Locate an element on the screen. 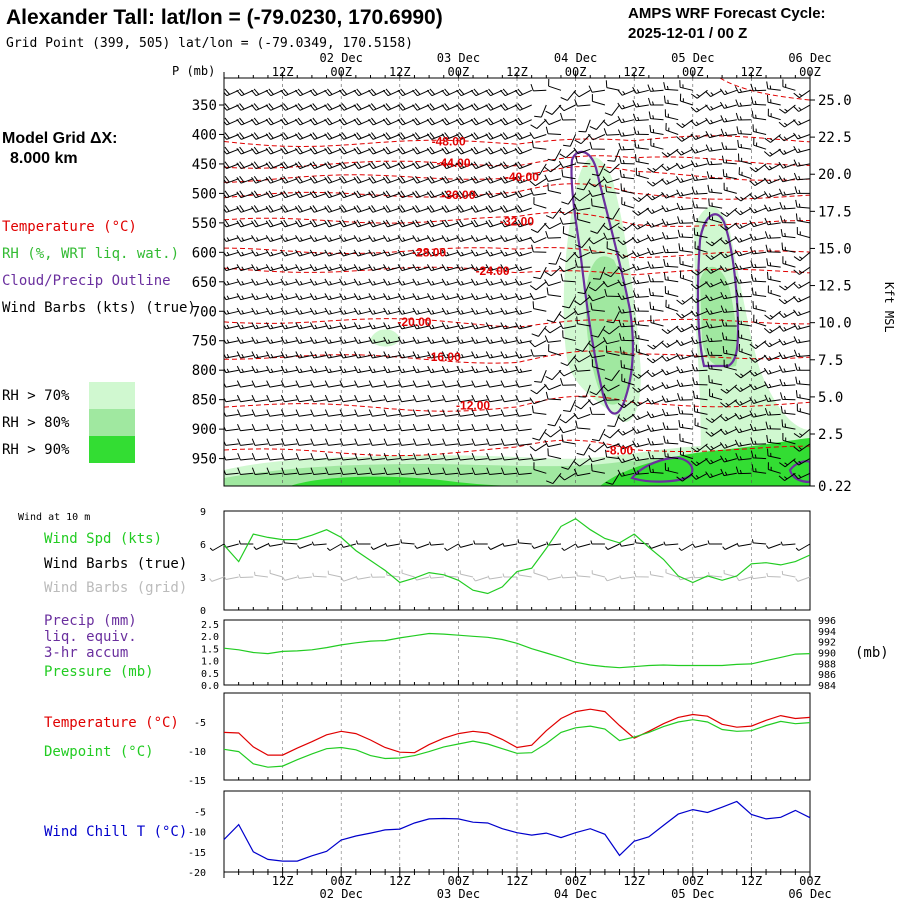 The image size is (900, 900). cloud-outline-contour is located at coordinates (602, 282).